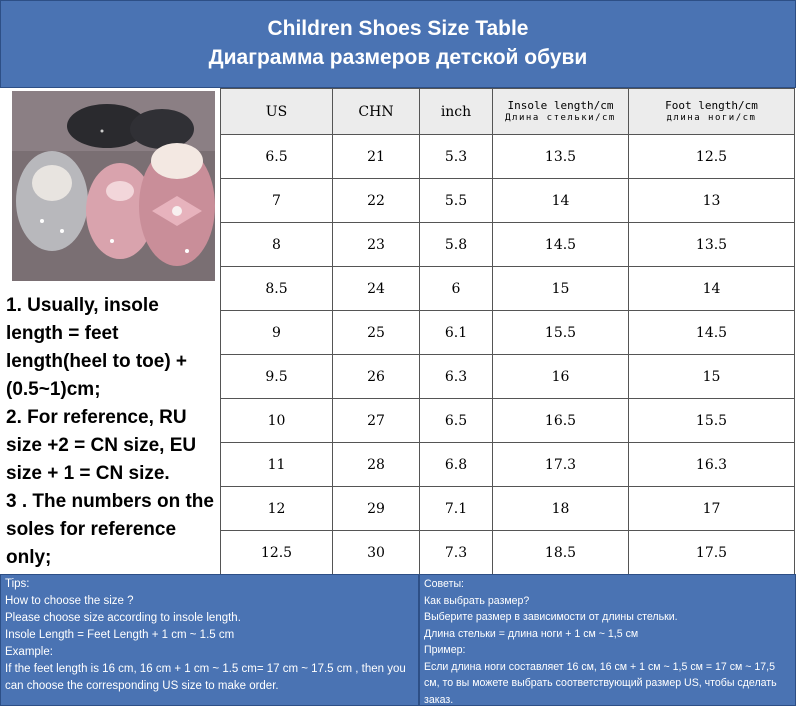 Image resolution: width=796 pixels, height=706 pixels. Describe the element at coordinates (276, 200) in the screenshot. I see `cell-us: 7` at that location.